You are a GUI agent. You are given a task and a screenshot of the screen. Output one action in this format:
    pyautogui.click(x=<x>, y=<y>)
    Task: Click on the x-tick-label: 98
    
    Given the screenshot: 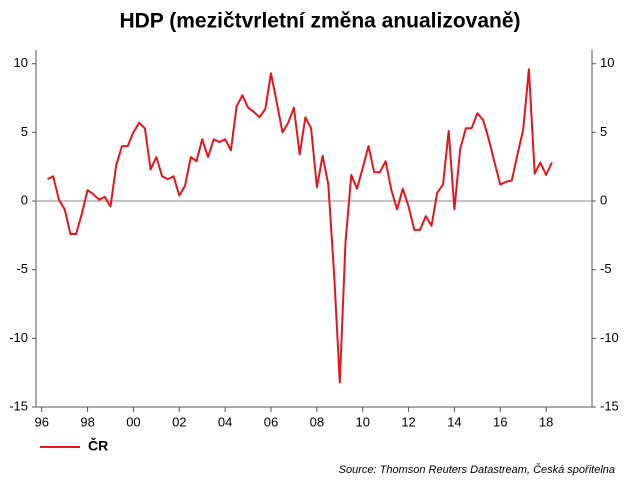 What is the action you would take?
    pyautogui.click(x=87, y=421)
    